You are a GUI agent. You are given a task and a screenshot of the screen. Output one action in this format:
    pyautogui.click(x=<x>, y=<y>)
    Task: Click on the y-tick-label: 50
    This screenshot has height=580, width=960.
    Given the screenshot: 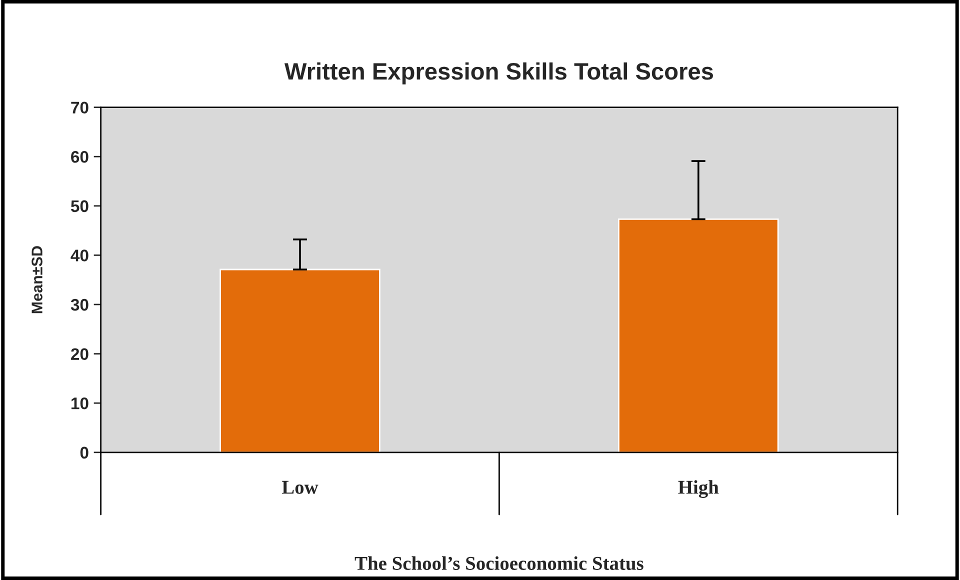 What is the action you would take?
    pyautogui.click(x=79, y=206)
    